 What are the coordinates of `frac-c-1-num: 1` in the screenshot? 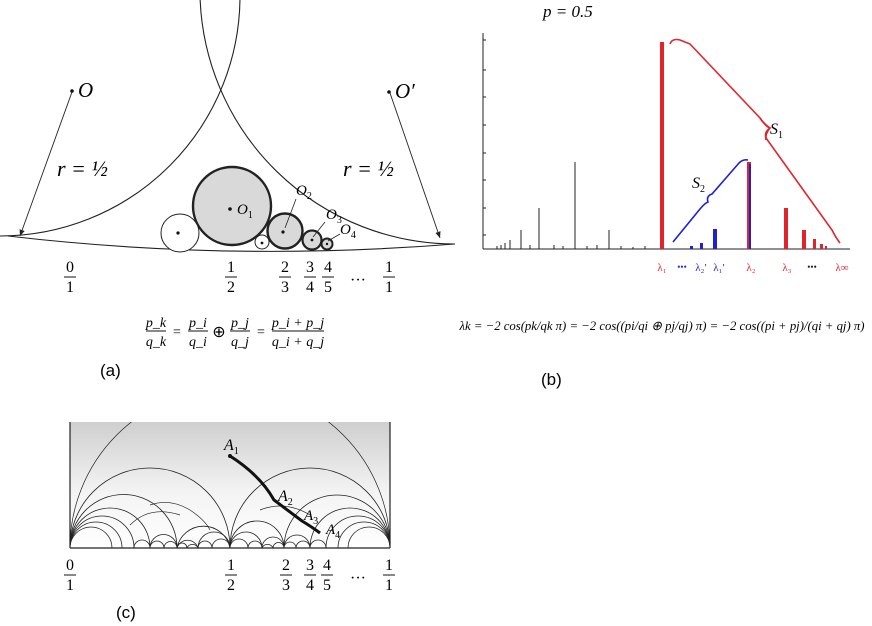 It's located at (231, 565).